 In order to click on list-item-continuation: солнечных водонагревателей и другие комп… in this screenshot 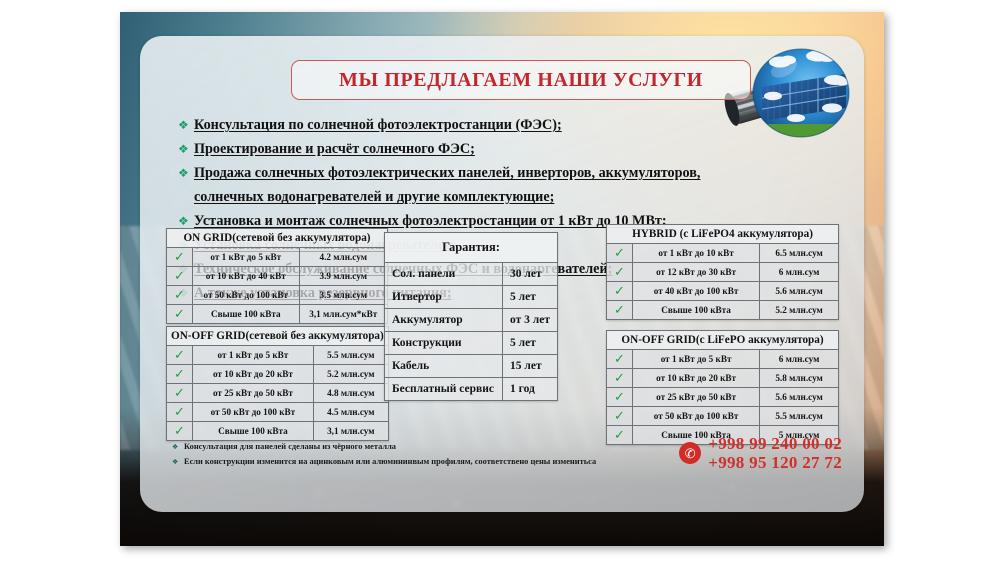, I will do `click(488, 197)`.